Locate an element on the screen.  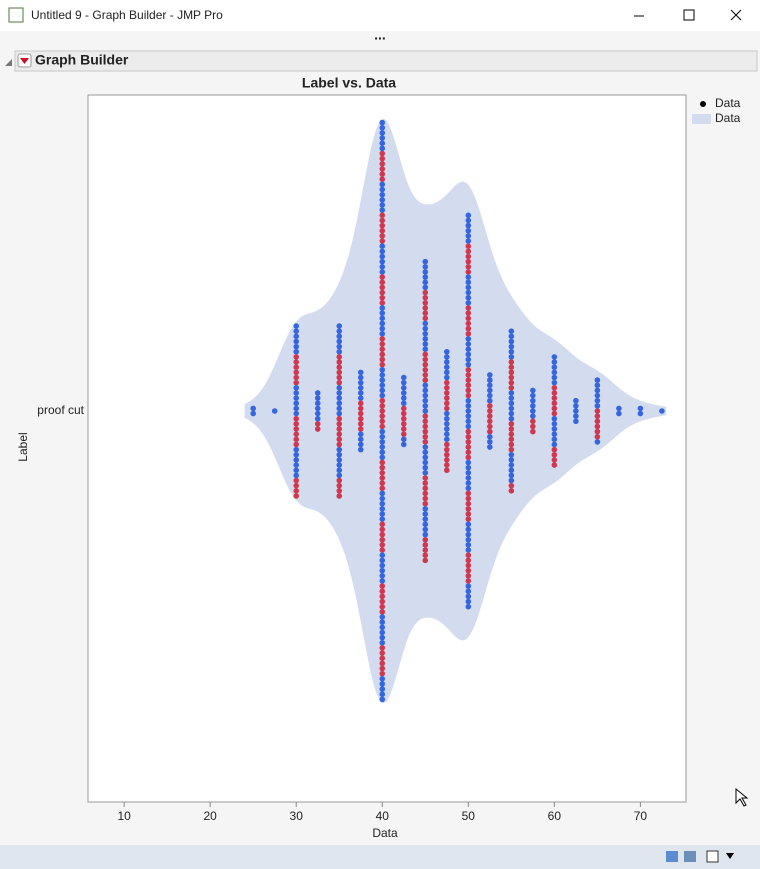
x-axis-label: Data is located at coordinates (385, 833).